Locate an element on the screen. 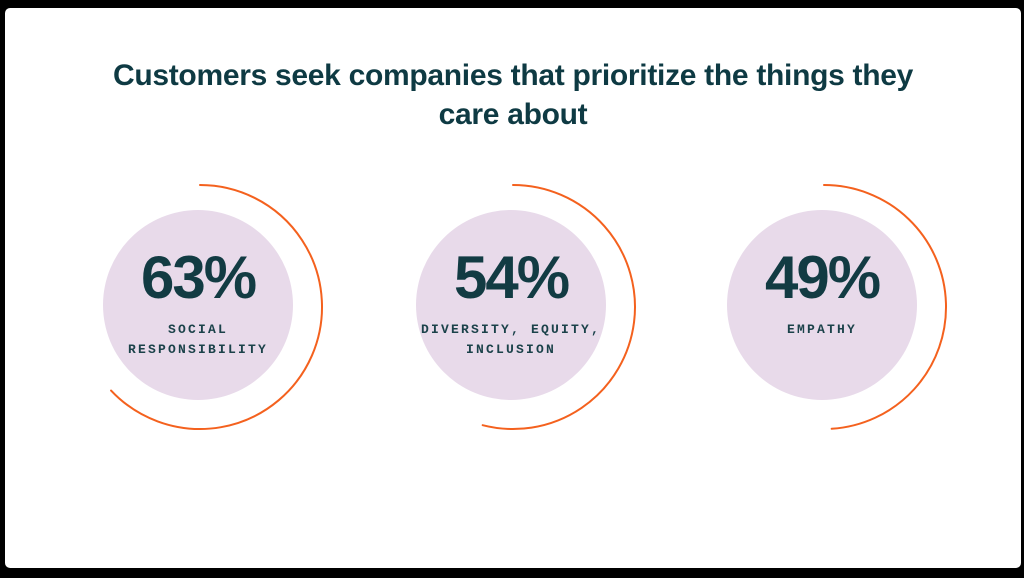 The height and width of the screenshot is (578, 1024). stat-bubble-social-responsibility: 63% SOCIAL RESPONSIBILITY is located at coordinates (203, 305).